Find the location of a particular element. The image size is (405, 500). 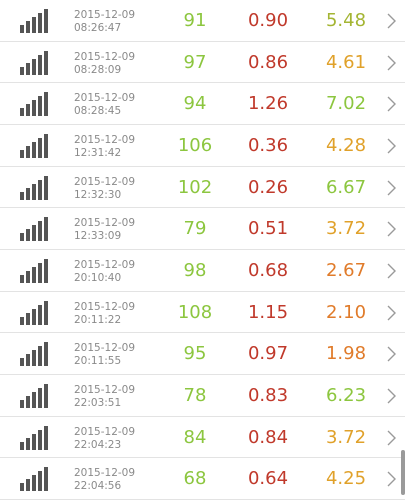

record-time: 08:28:45 is located at coordinates (98, 111).